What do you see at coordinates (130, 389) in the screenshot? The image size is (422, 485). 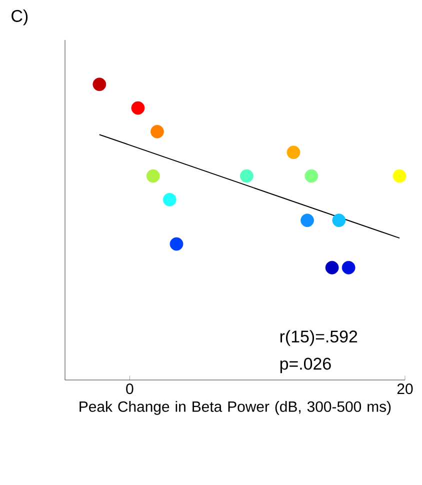 I see `x-tick-label: 0` at bounding box center [130, 389].